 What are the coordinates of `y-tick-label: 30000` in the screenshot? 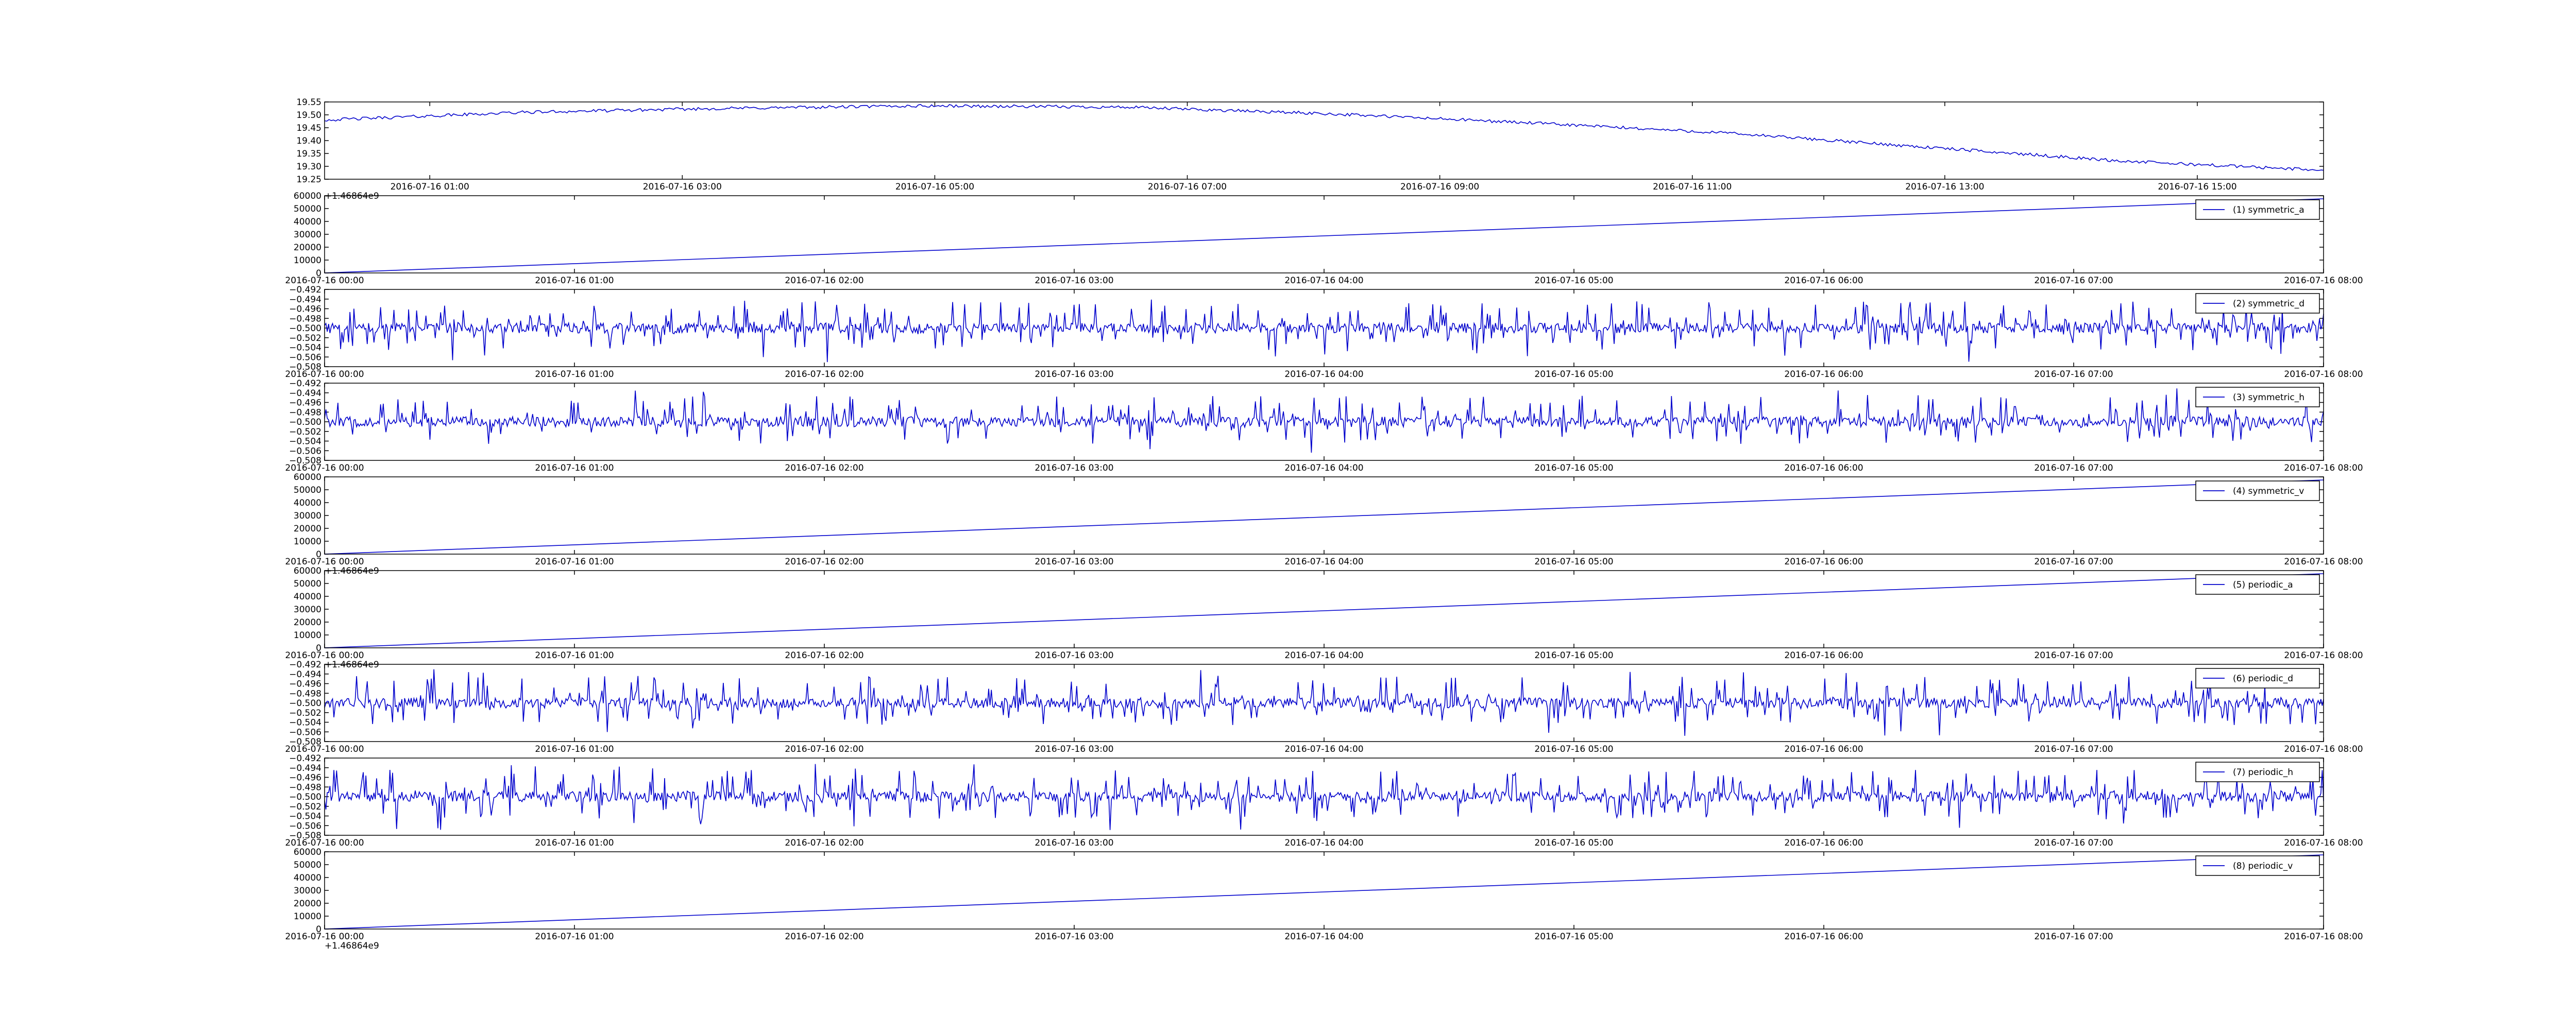 It's located at (307, 235).